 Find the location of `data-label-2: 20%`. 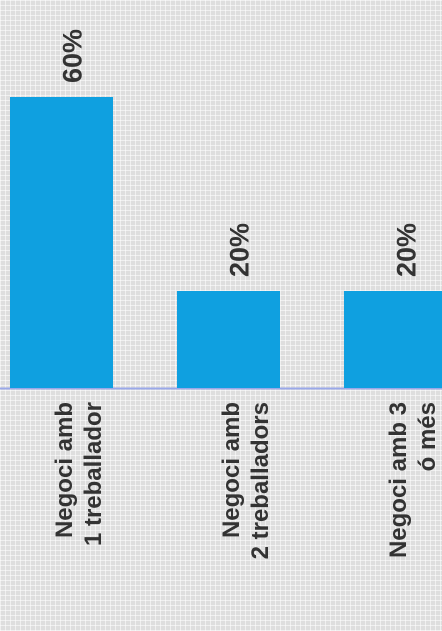

data-label-2: 20% is located at coordinates (240, 250).